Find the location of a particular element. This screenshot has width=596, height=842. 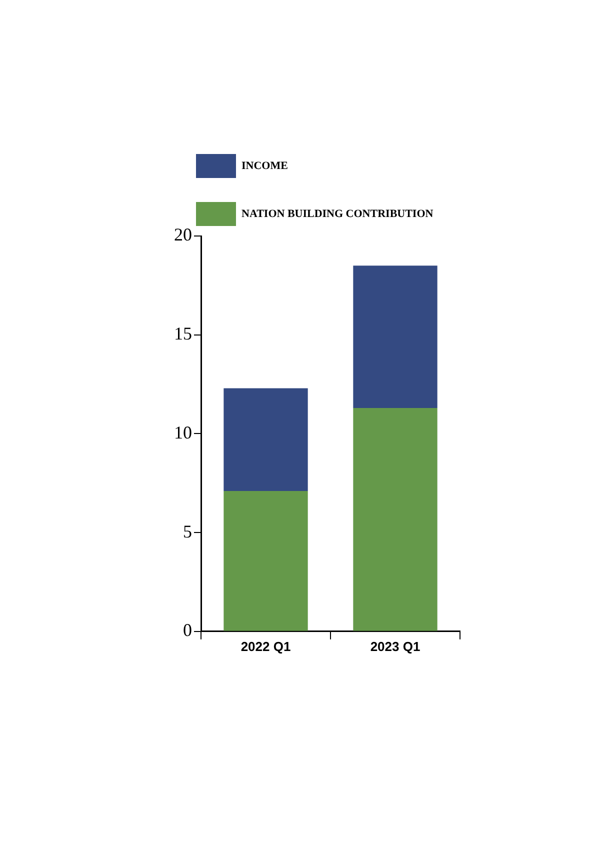

x-tick-label: 2023 Q1 is located at coordinates (395, 646).